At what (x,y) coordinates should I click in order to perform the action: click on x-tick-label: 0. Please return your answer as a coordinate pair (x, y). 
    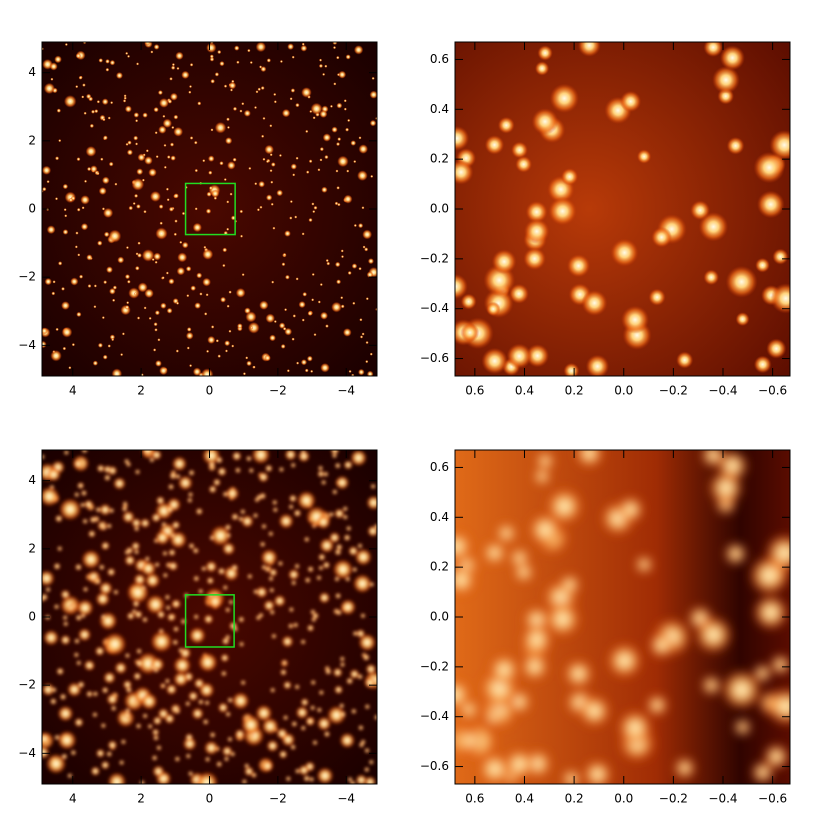
    Looking at the image, I should click on (210, 391).